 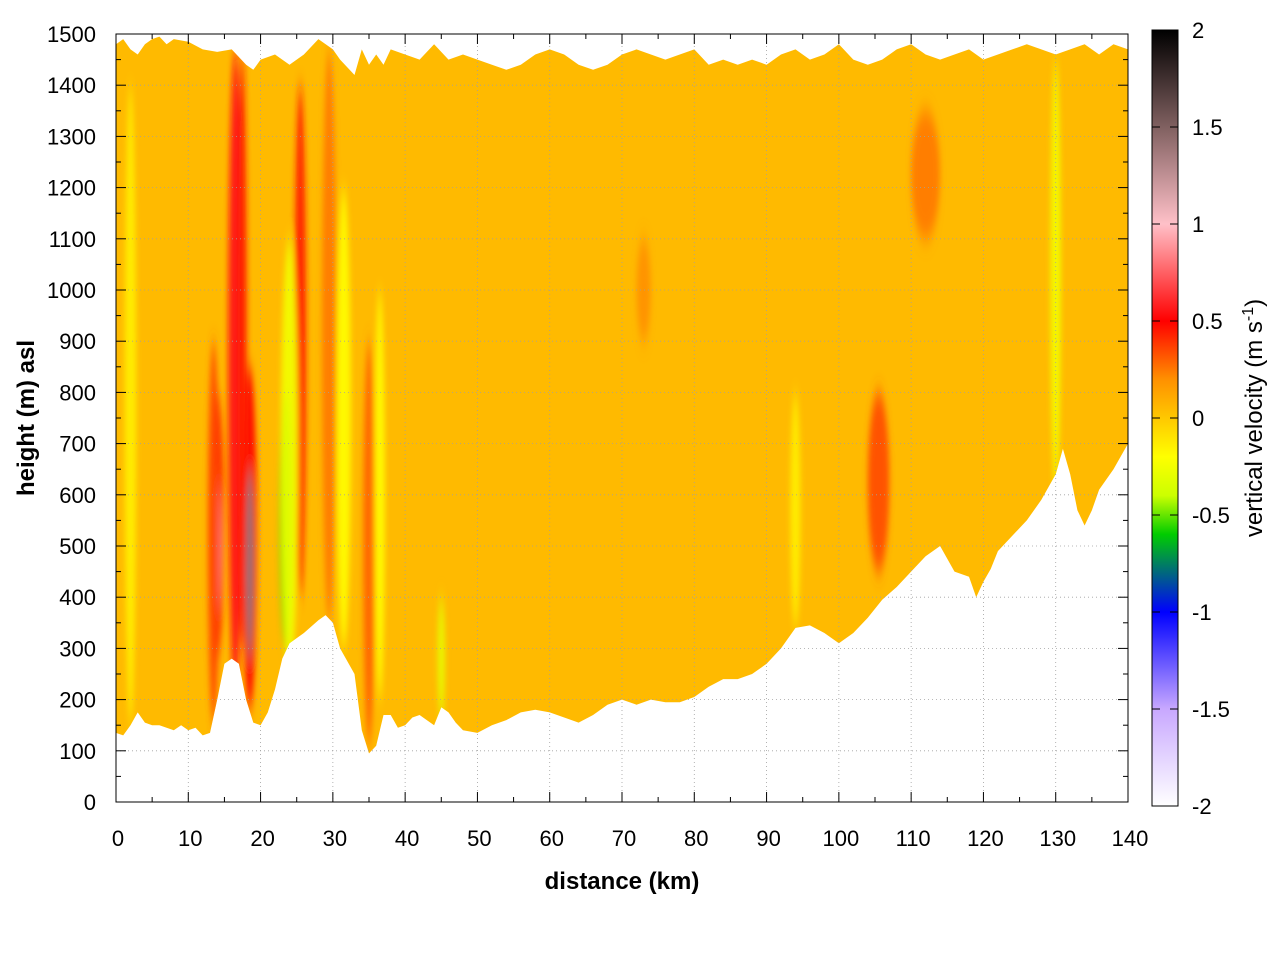 I want to click on y-tick-label: 600, so click(x=77, y=495).